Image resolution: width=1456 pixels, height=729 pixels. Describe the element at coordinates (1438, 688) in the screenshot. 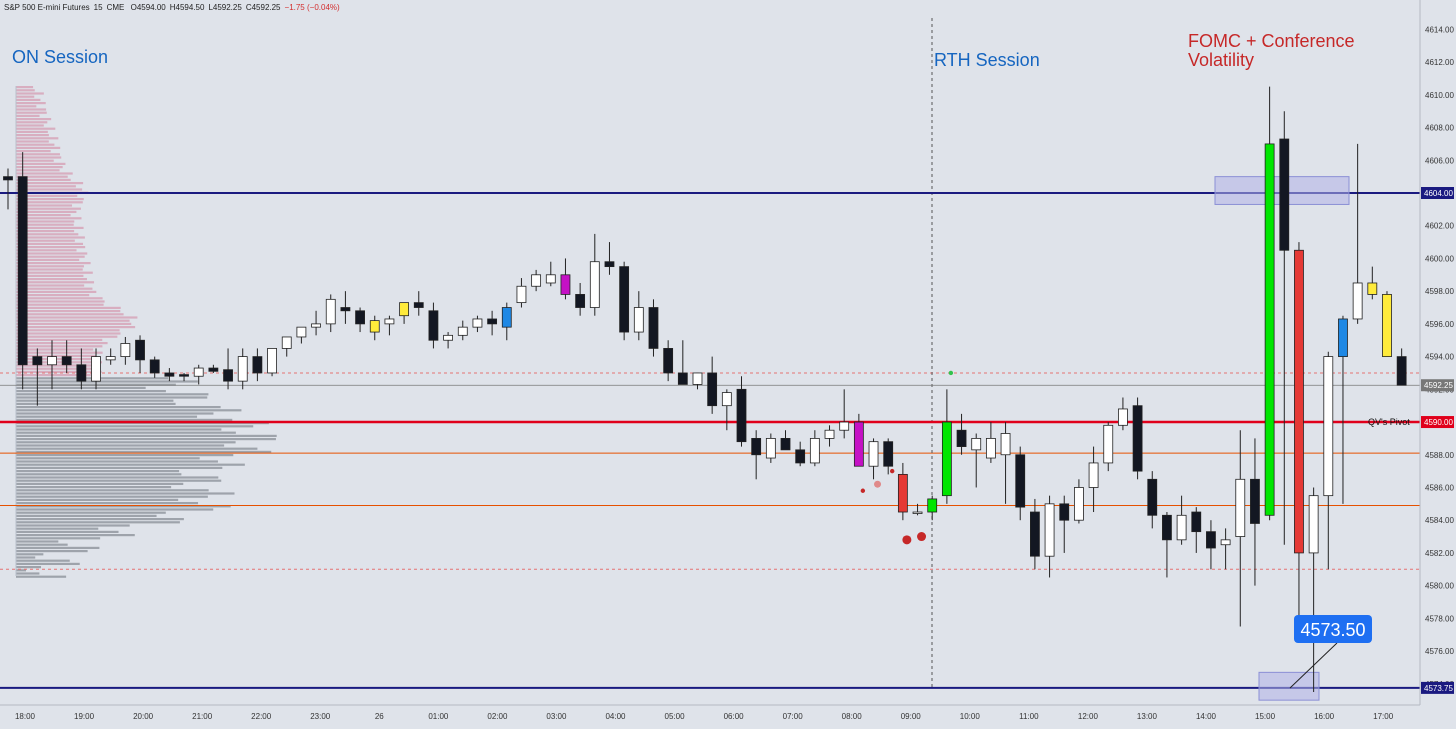

I see `price-tag: 4573.75` at that location.